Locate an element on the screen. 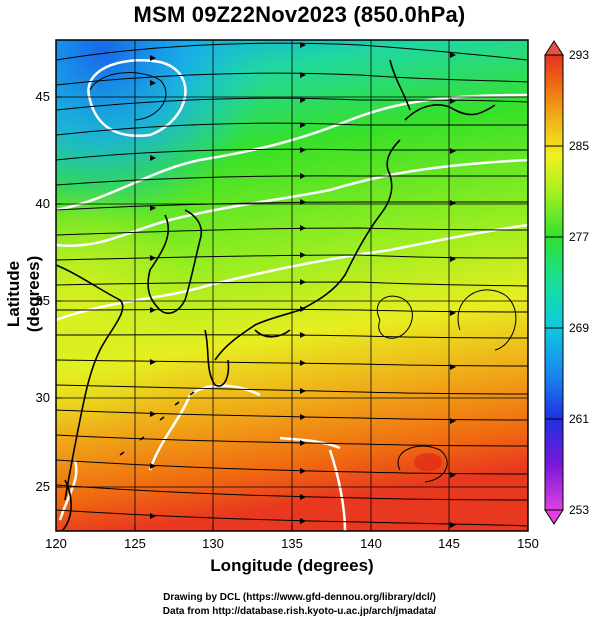 The image size is (599, 625). colorbar-tick-label: 253 is located at coordinates (579, 510).